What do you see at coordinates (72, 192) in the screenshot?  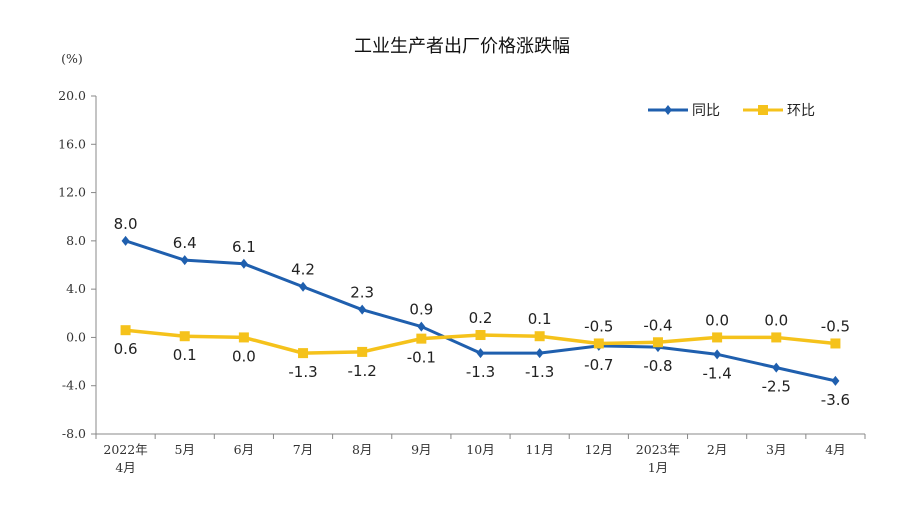 I see `y-tick-label: 12.0` at bounding box center [72, 192].